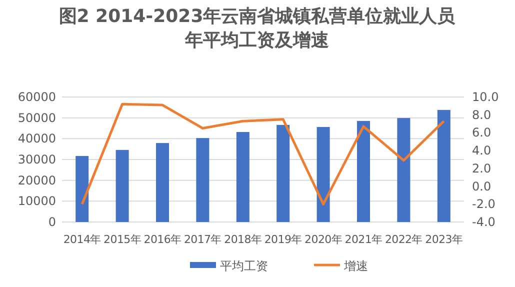  Describe the element at coordinates (444, 239) in the screenshot. I see `x-tick-label: 2023年` at that location.